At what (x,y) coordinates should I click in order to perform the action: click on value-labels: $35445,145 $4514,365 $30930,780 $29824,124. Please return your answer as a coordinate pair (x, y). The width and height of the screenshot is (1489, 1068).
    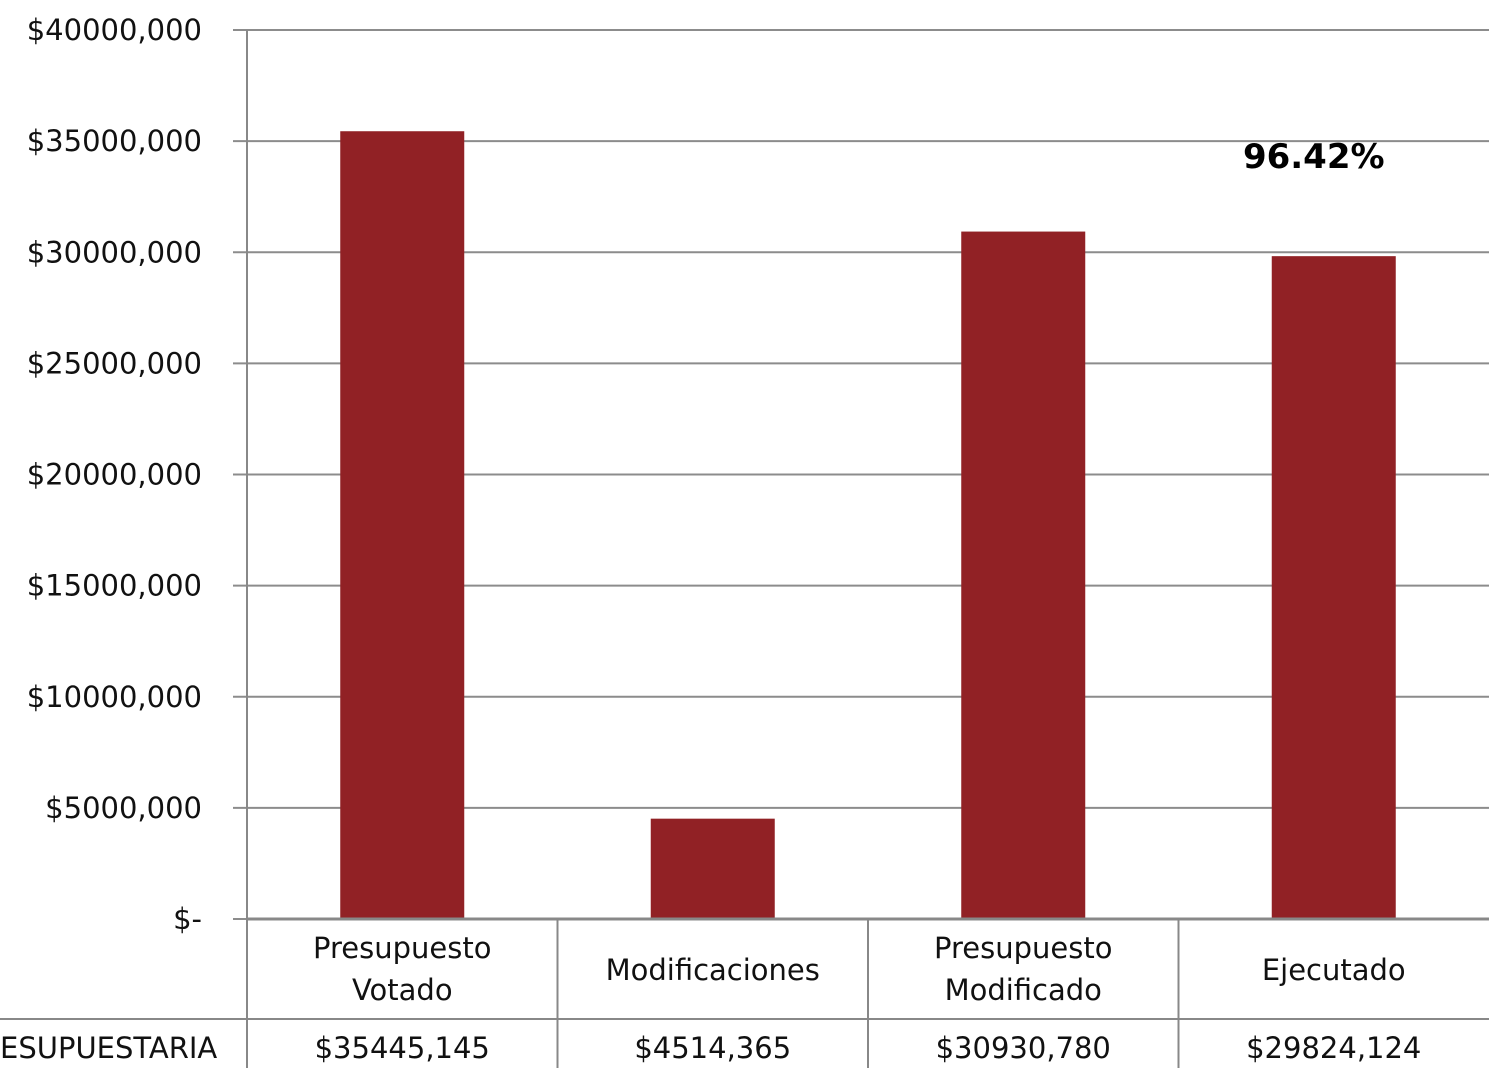
    Looking at the image, I should click on (868, 1048).